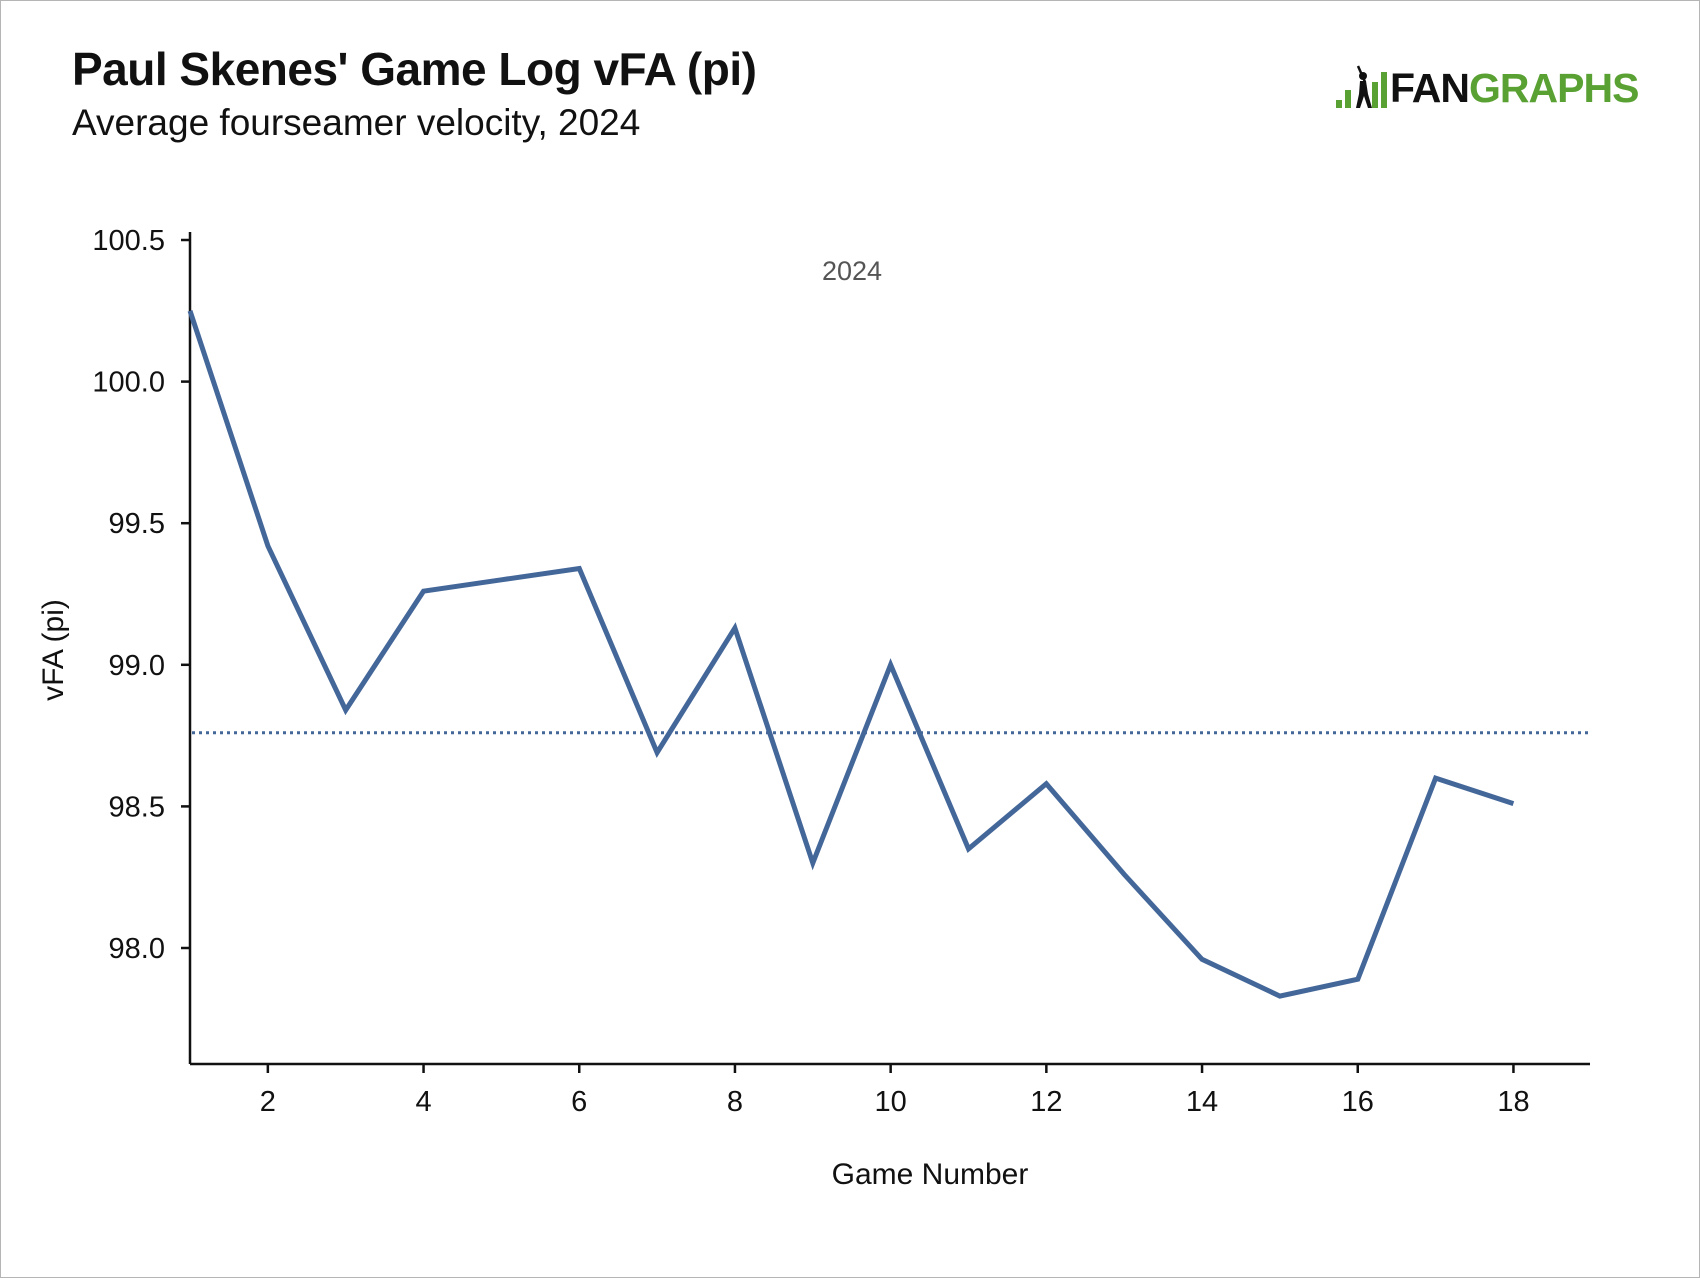 Image resolution: width=1700 pixels, height=1278 pixels. Describe the element at coordinates (137, 666) in the screenshot. I see `y-tick-label: 99.0` at that location.